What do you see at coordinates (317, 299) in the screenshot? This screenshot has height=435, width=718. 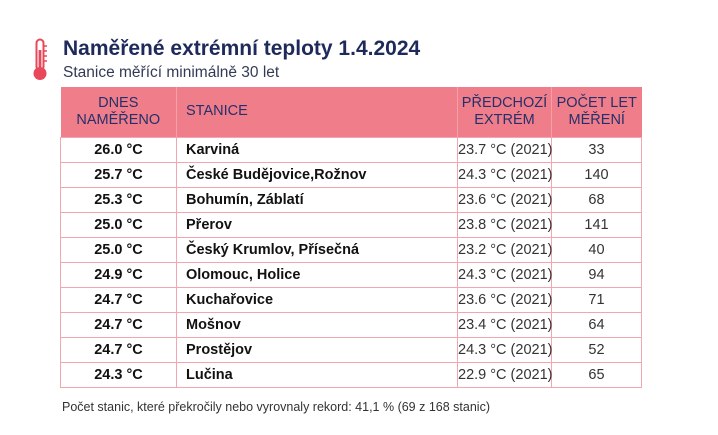 I see `station-name-cell: Kuchařovice` at bounding box center [317, 299].